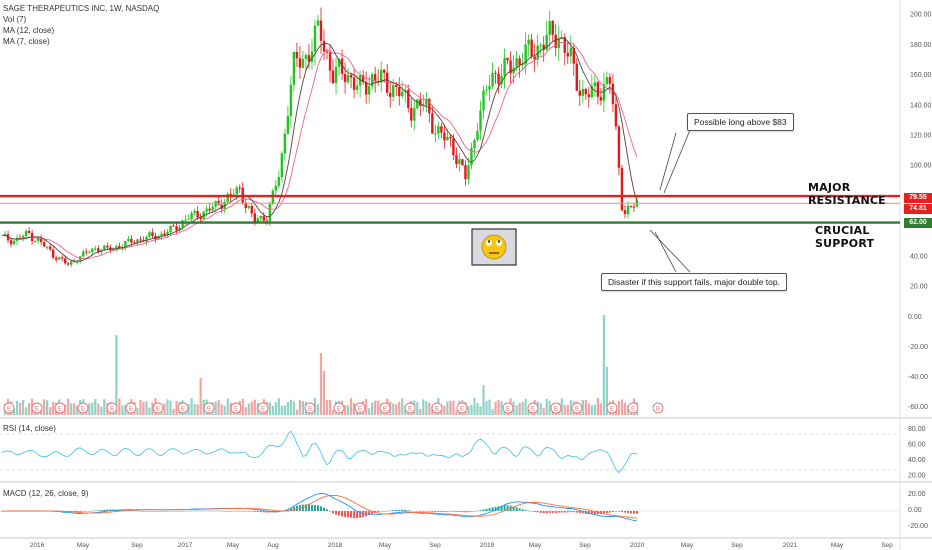 The height and width of the screenshot is (550, 932). I want to click on crucial-support-label: CRUCIAL SUPPORT, so click(845, 237).